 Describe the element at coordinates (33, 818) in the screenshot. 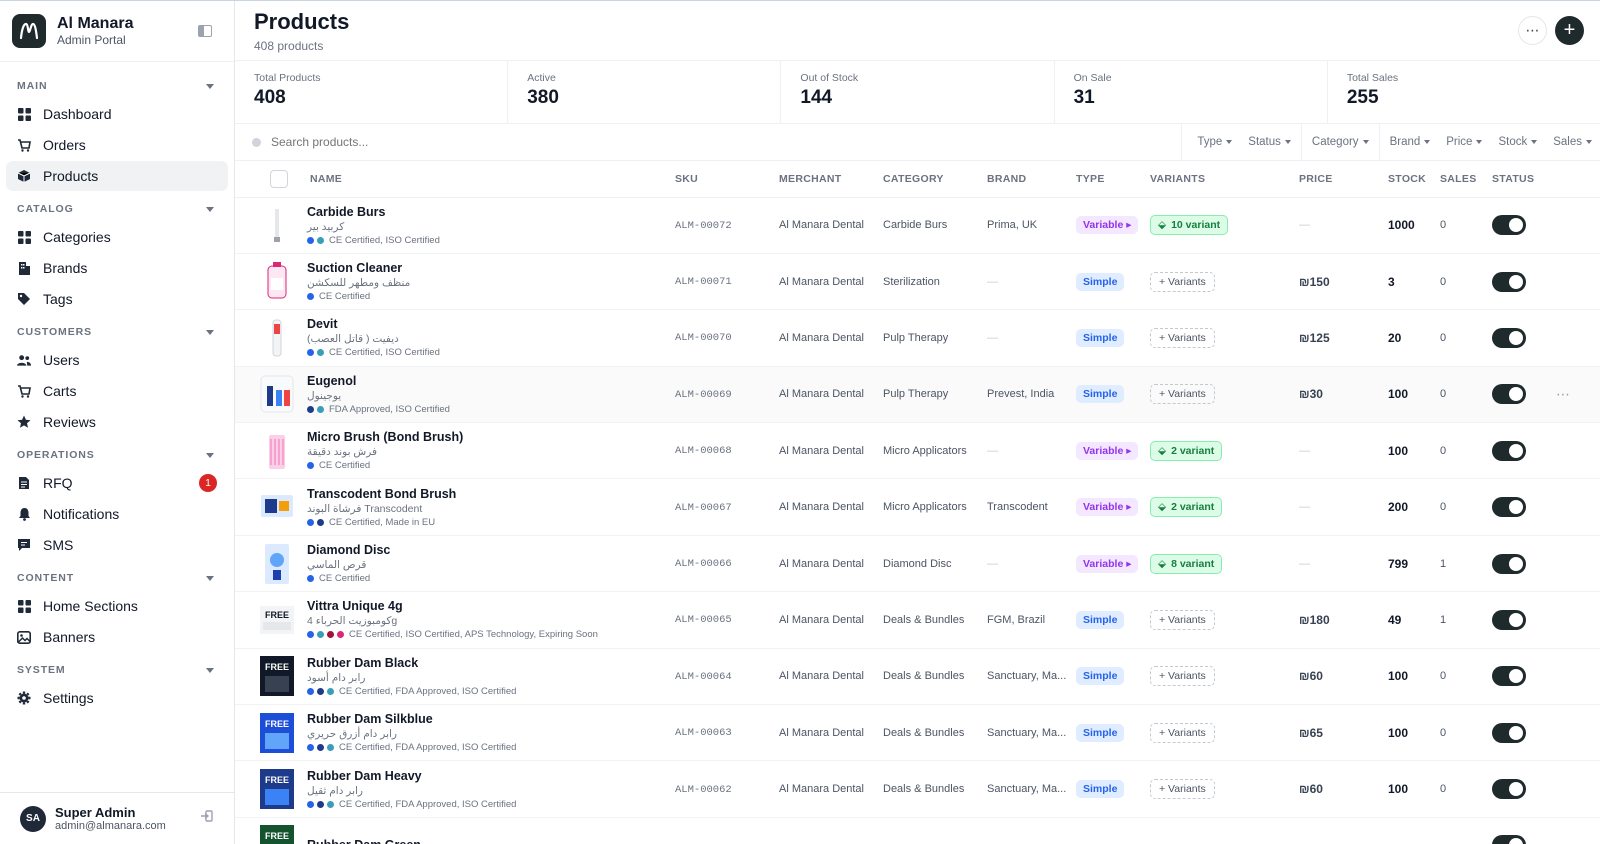

I see `avatar: SA` at that location.